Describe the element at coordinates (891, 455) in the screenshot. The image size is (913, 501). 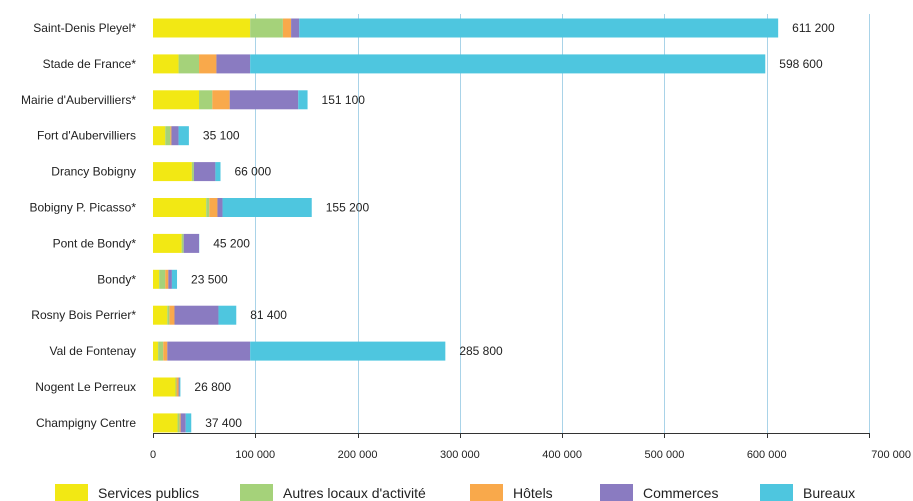
I see `x-tick-label-7: 700 000` at that location.